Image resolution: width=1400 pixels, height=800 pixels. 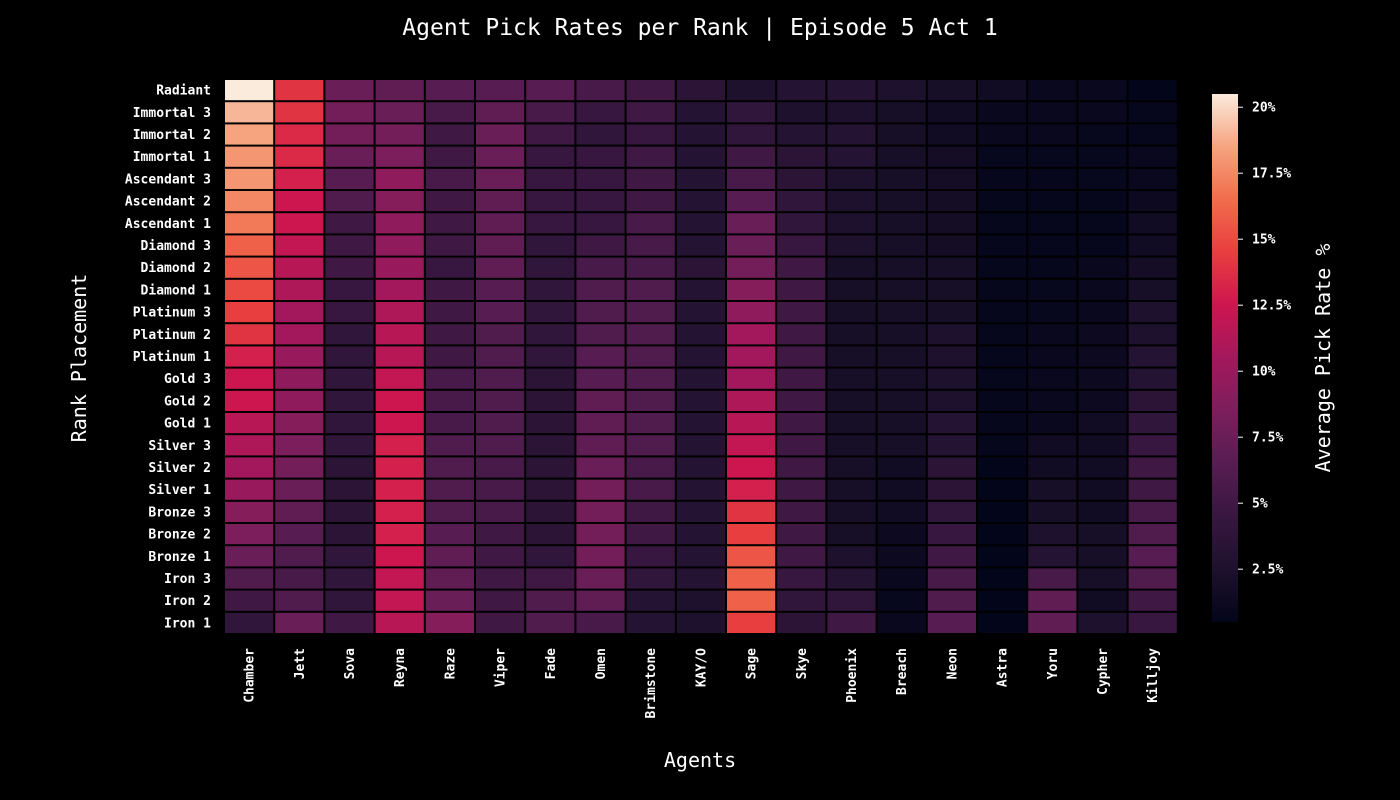 What do you see at coordinates (1260, 504) in the screenshot?
I see `colorbar-tick-label: 5%` at bounding box center [1260, 504].